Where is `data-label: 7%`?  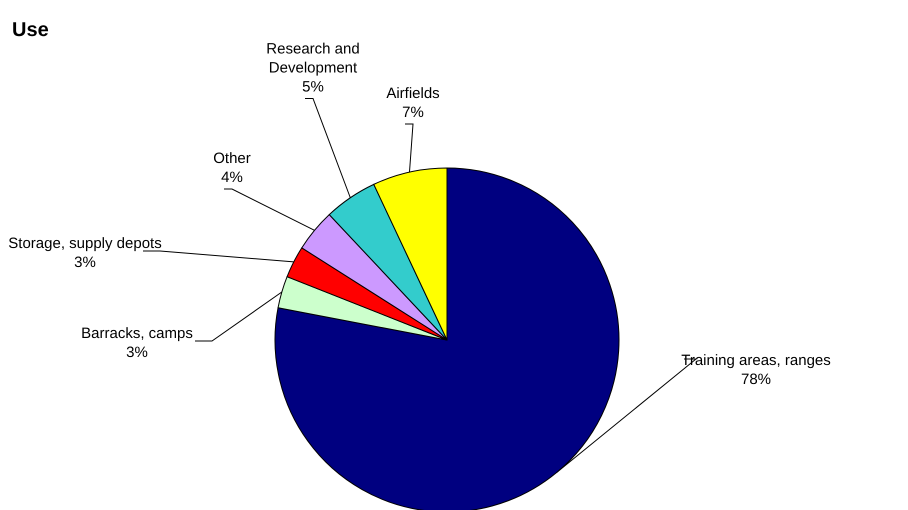
data-label: 7% is located at coordinates (413, 112).